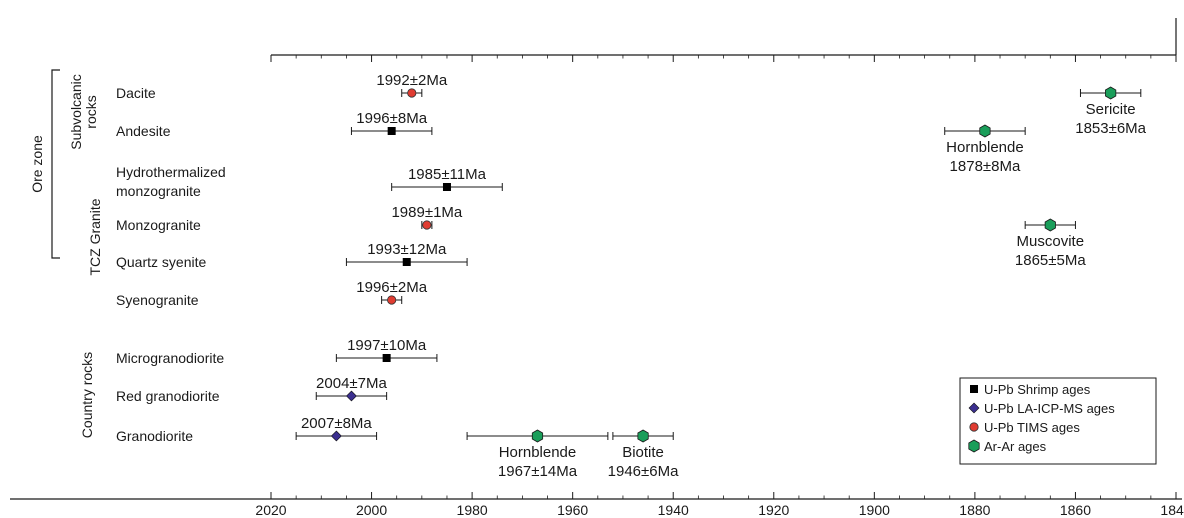 Image resolution: width=1184 pixels, height=518 pixels. I want to click on x-tick-label: 1920, so click(773, 510).